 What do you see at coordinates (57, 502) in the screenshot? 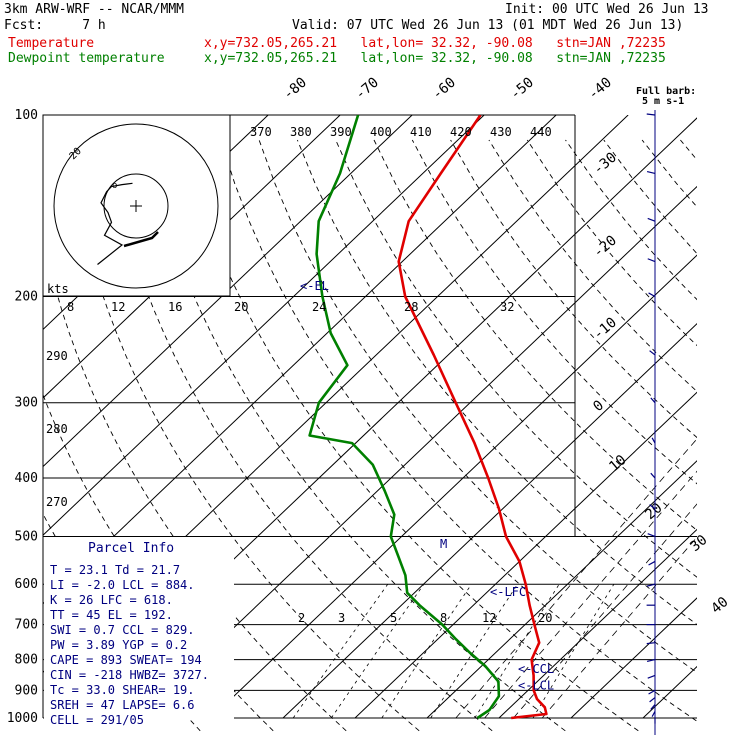
I see `dry-adiabat-label: 270` at bounding box center [57, 502].